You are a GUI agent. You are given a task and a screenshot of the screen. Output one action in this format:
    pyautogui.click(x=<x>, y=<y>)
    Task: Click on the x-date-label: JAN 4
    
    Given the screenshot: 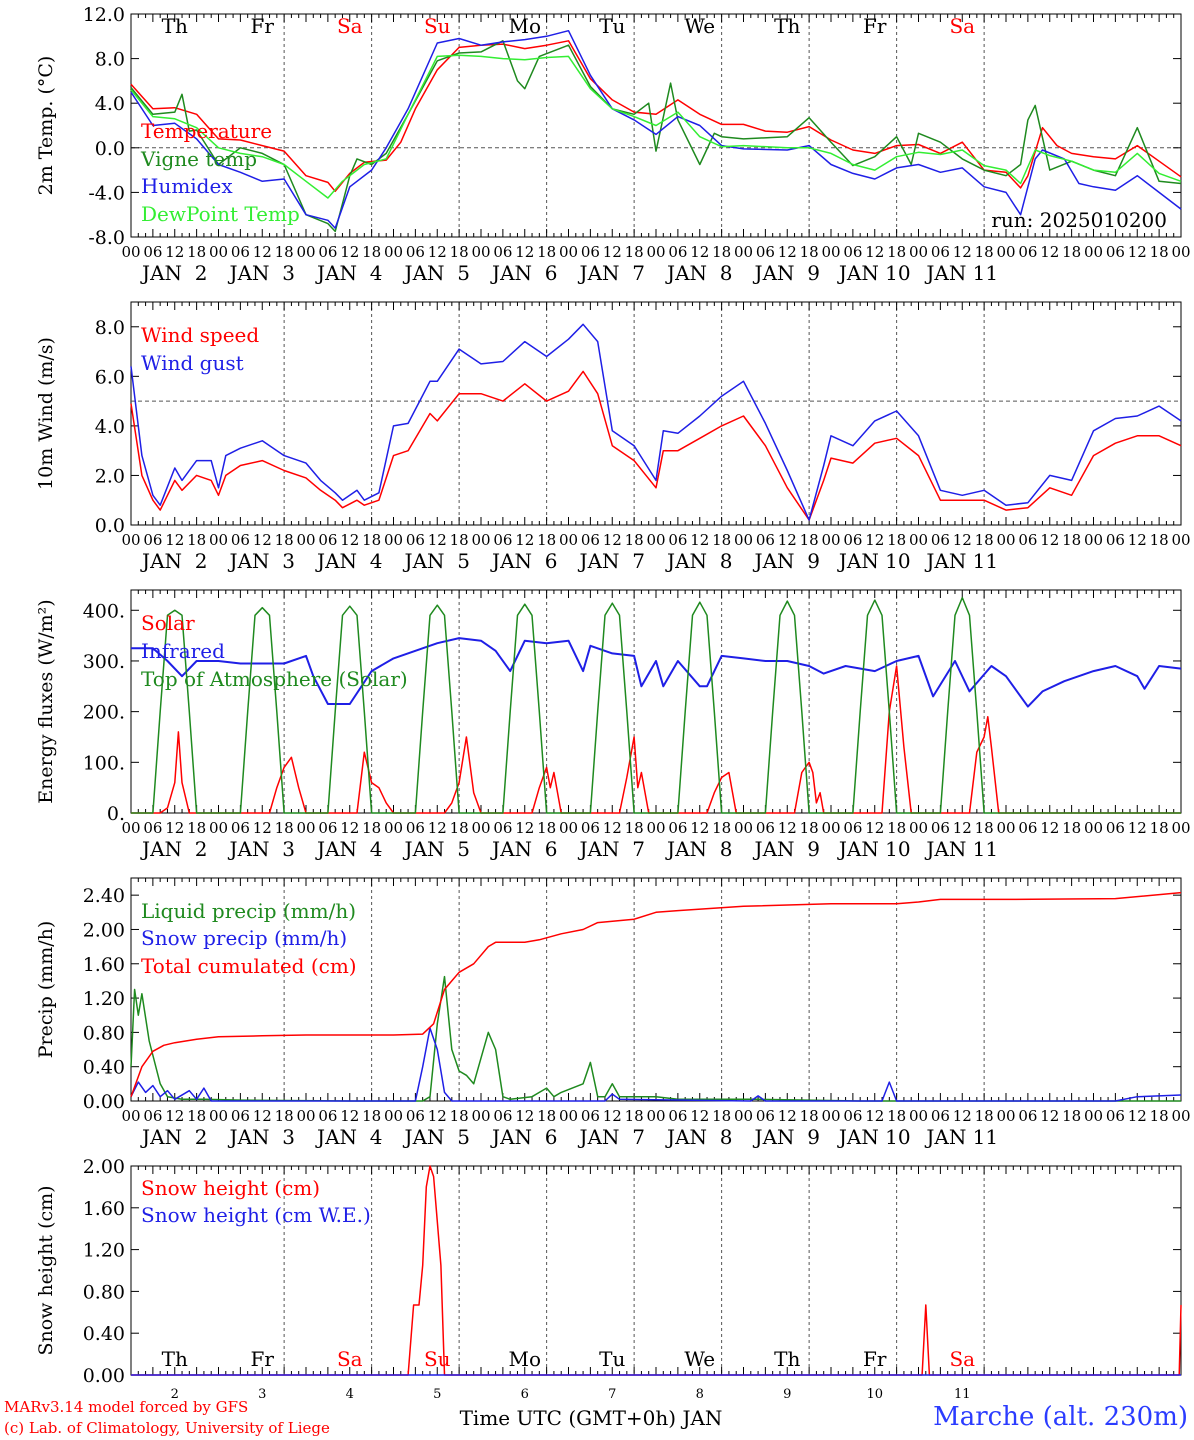 What is the action you would take?
    pyautogui.click(x=348, y=273)
    